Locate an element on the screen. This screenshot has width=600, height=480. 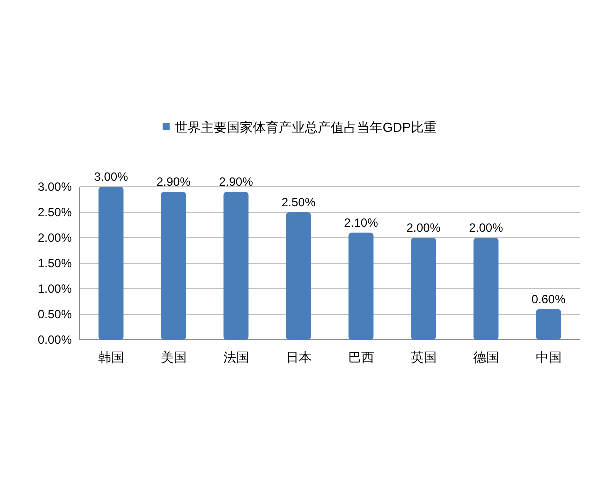
x-tick-label: 美国 is located at coordinates (173, 357).